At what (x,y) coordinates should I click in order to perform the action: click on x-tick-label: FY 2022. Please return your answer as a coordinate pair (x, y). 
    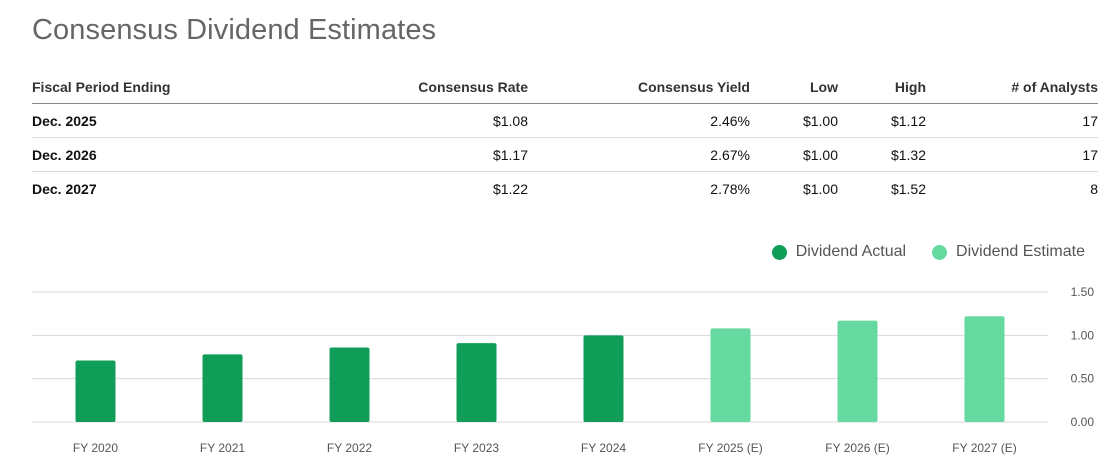
    Looking at the image, I should click on (349, 448).